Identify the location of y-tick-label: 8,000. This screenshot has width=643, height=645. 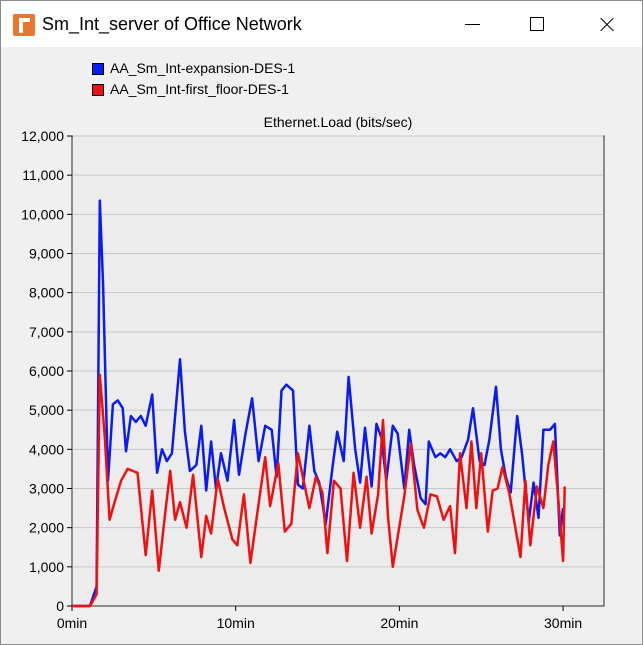
(46, 293).